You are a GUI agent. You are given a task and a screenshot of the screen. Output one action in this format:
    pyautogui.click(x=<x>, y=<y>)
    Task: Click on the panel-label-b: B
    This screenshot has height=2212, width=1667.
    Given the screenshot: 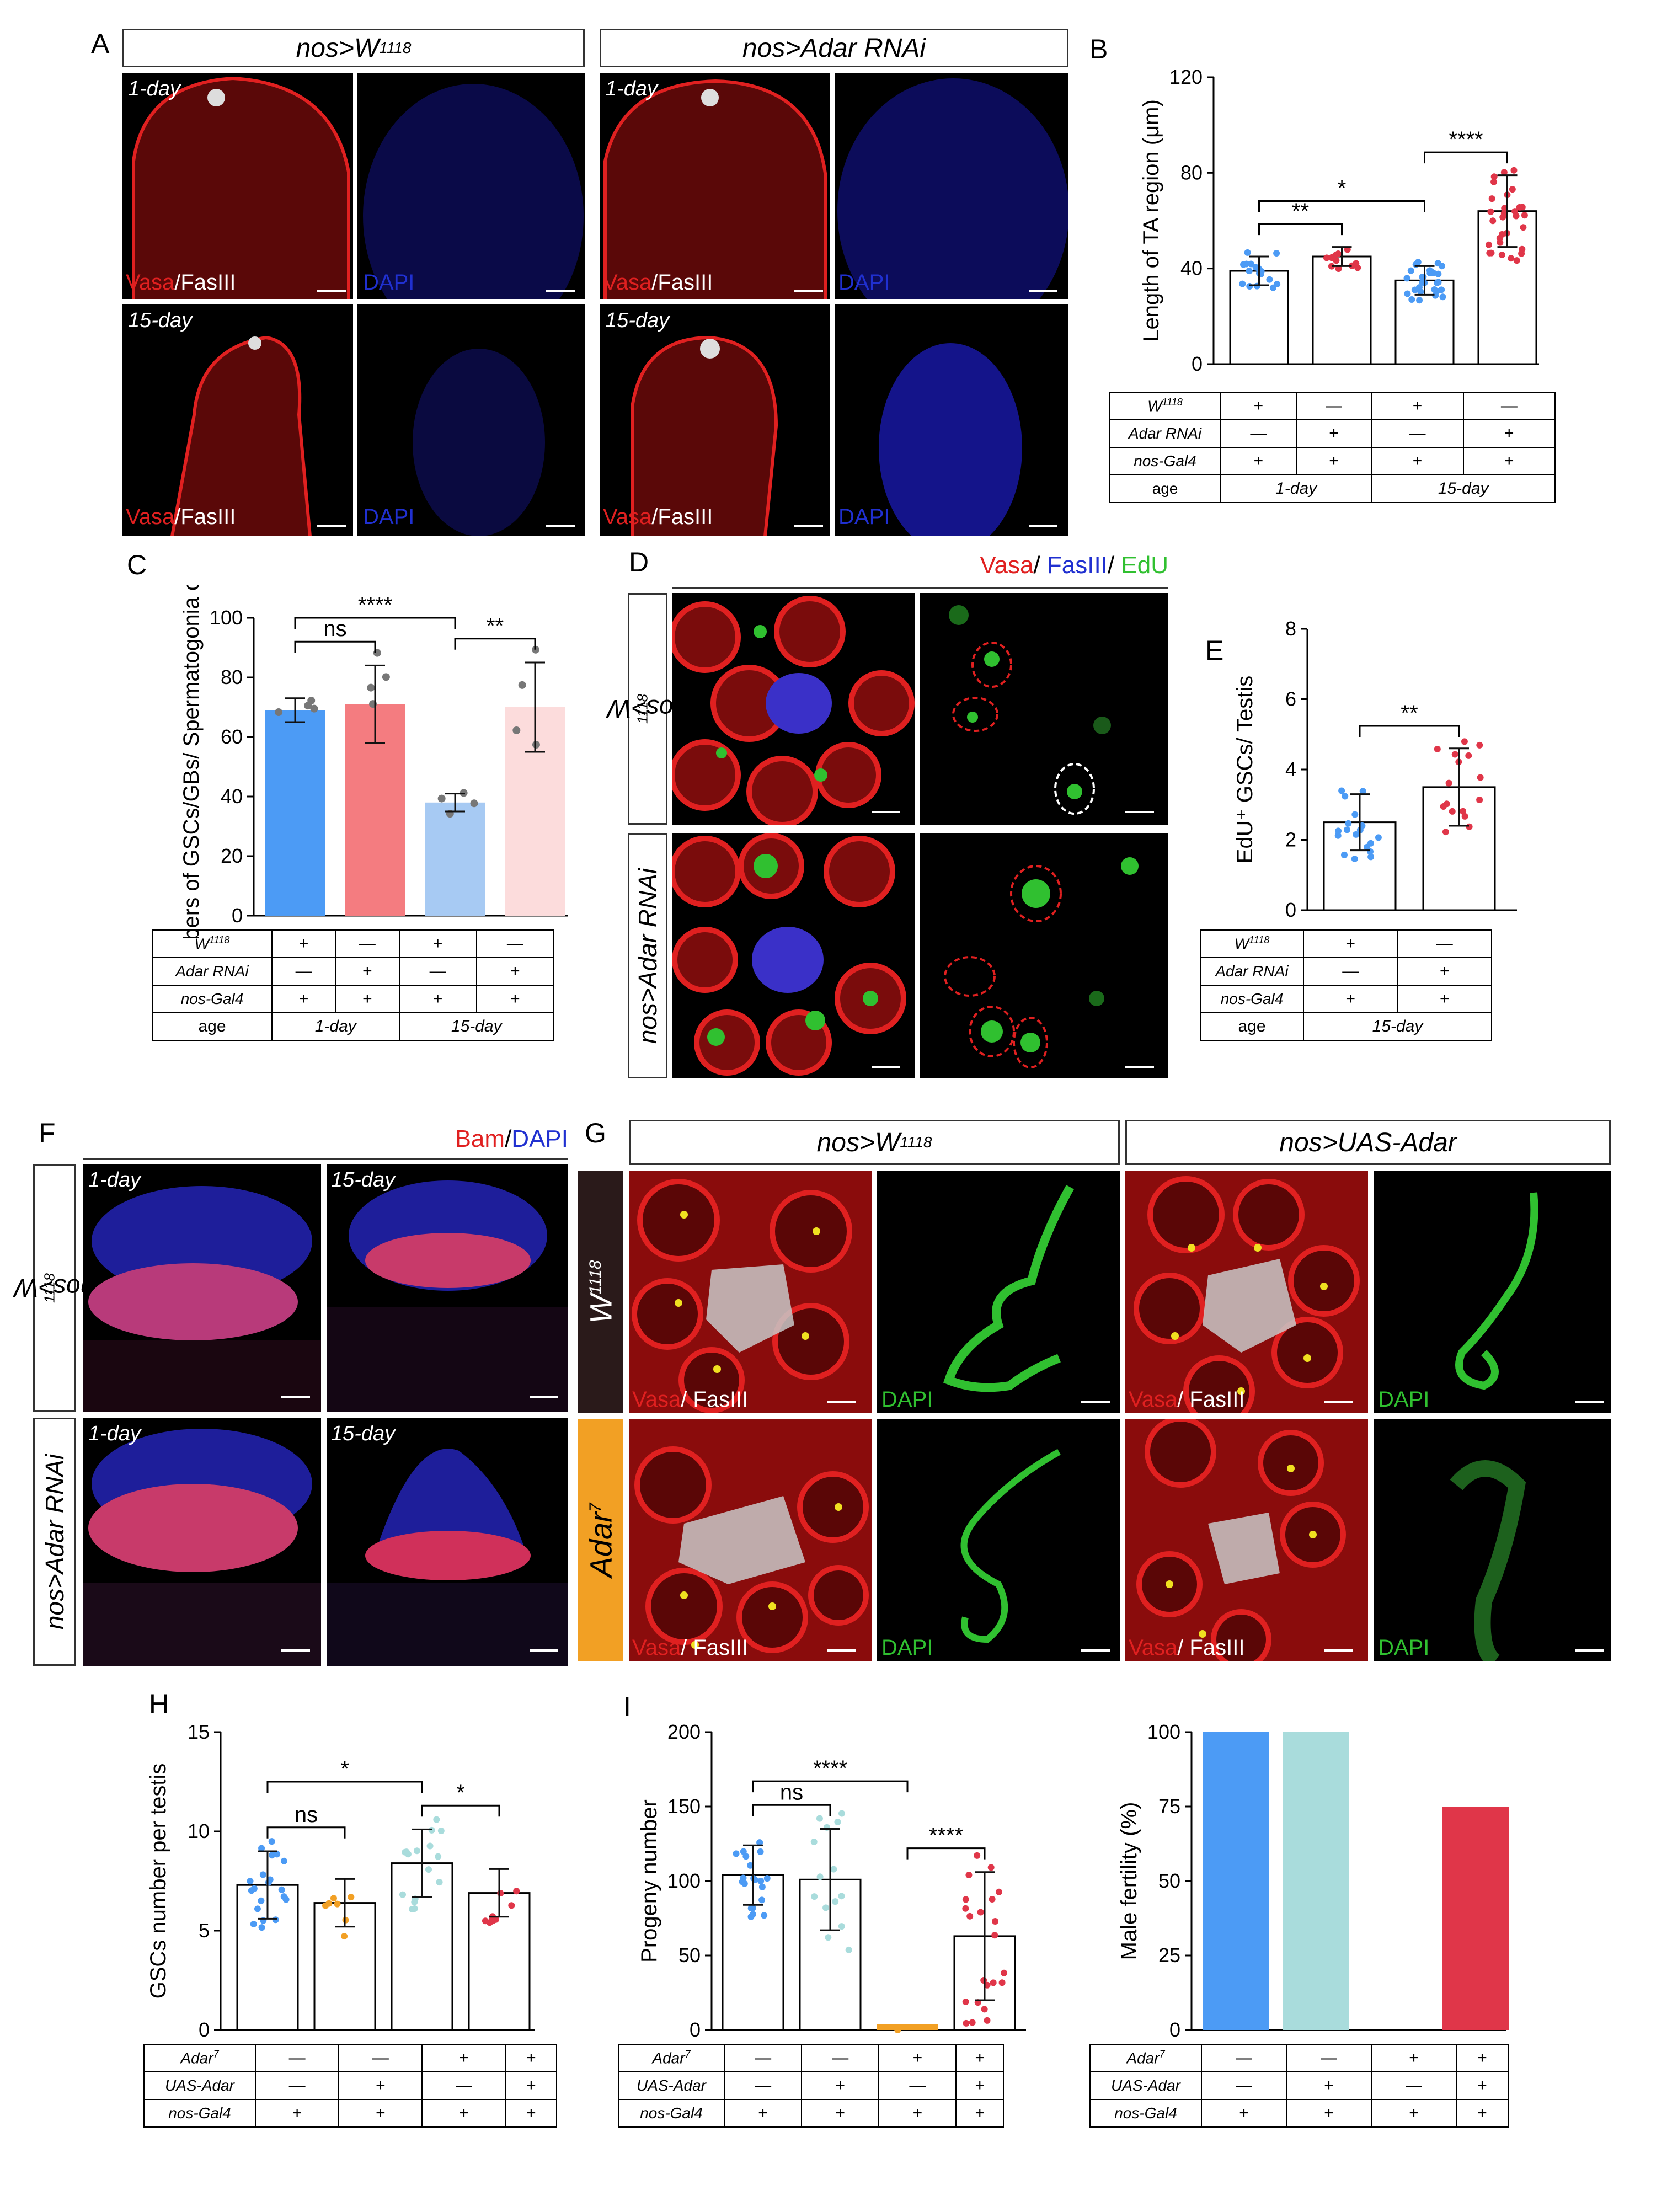 What is the action you would take?
    pyautogui.click(x=1098, y=49)
    